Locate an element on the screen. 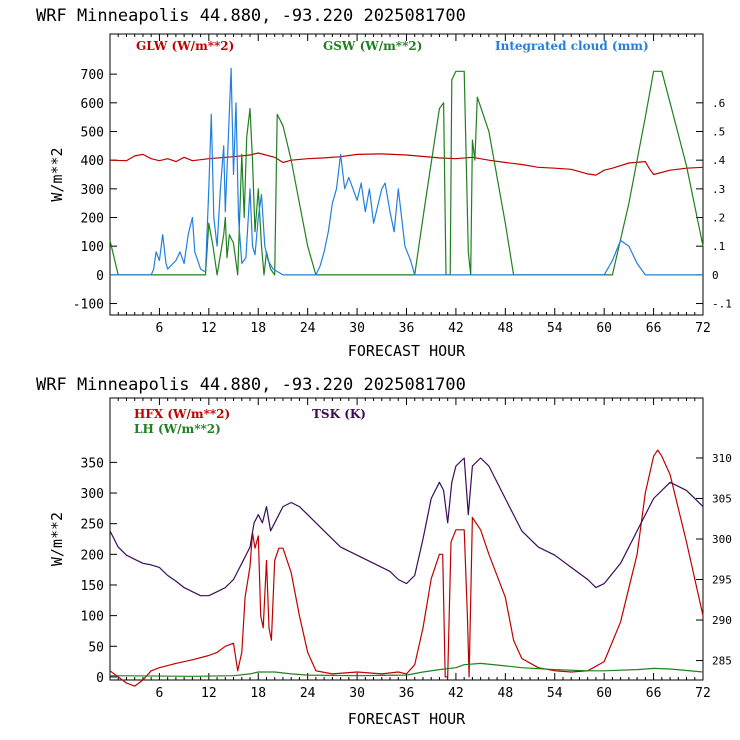 This screenshot has width=740, height=740. y2-tick-label: -.1 is located at coordinates (722, 304).